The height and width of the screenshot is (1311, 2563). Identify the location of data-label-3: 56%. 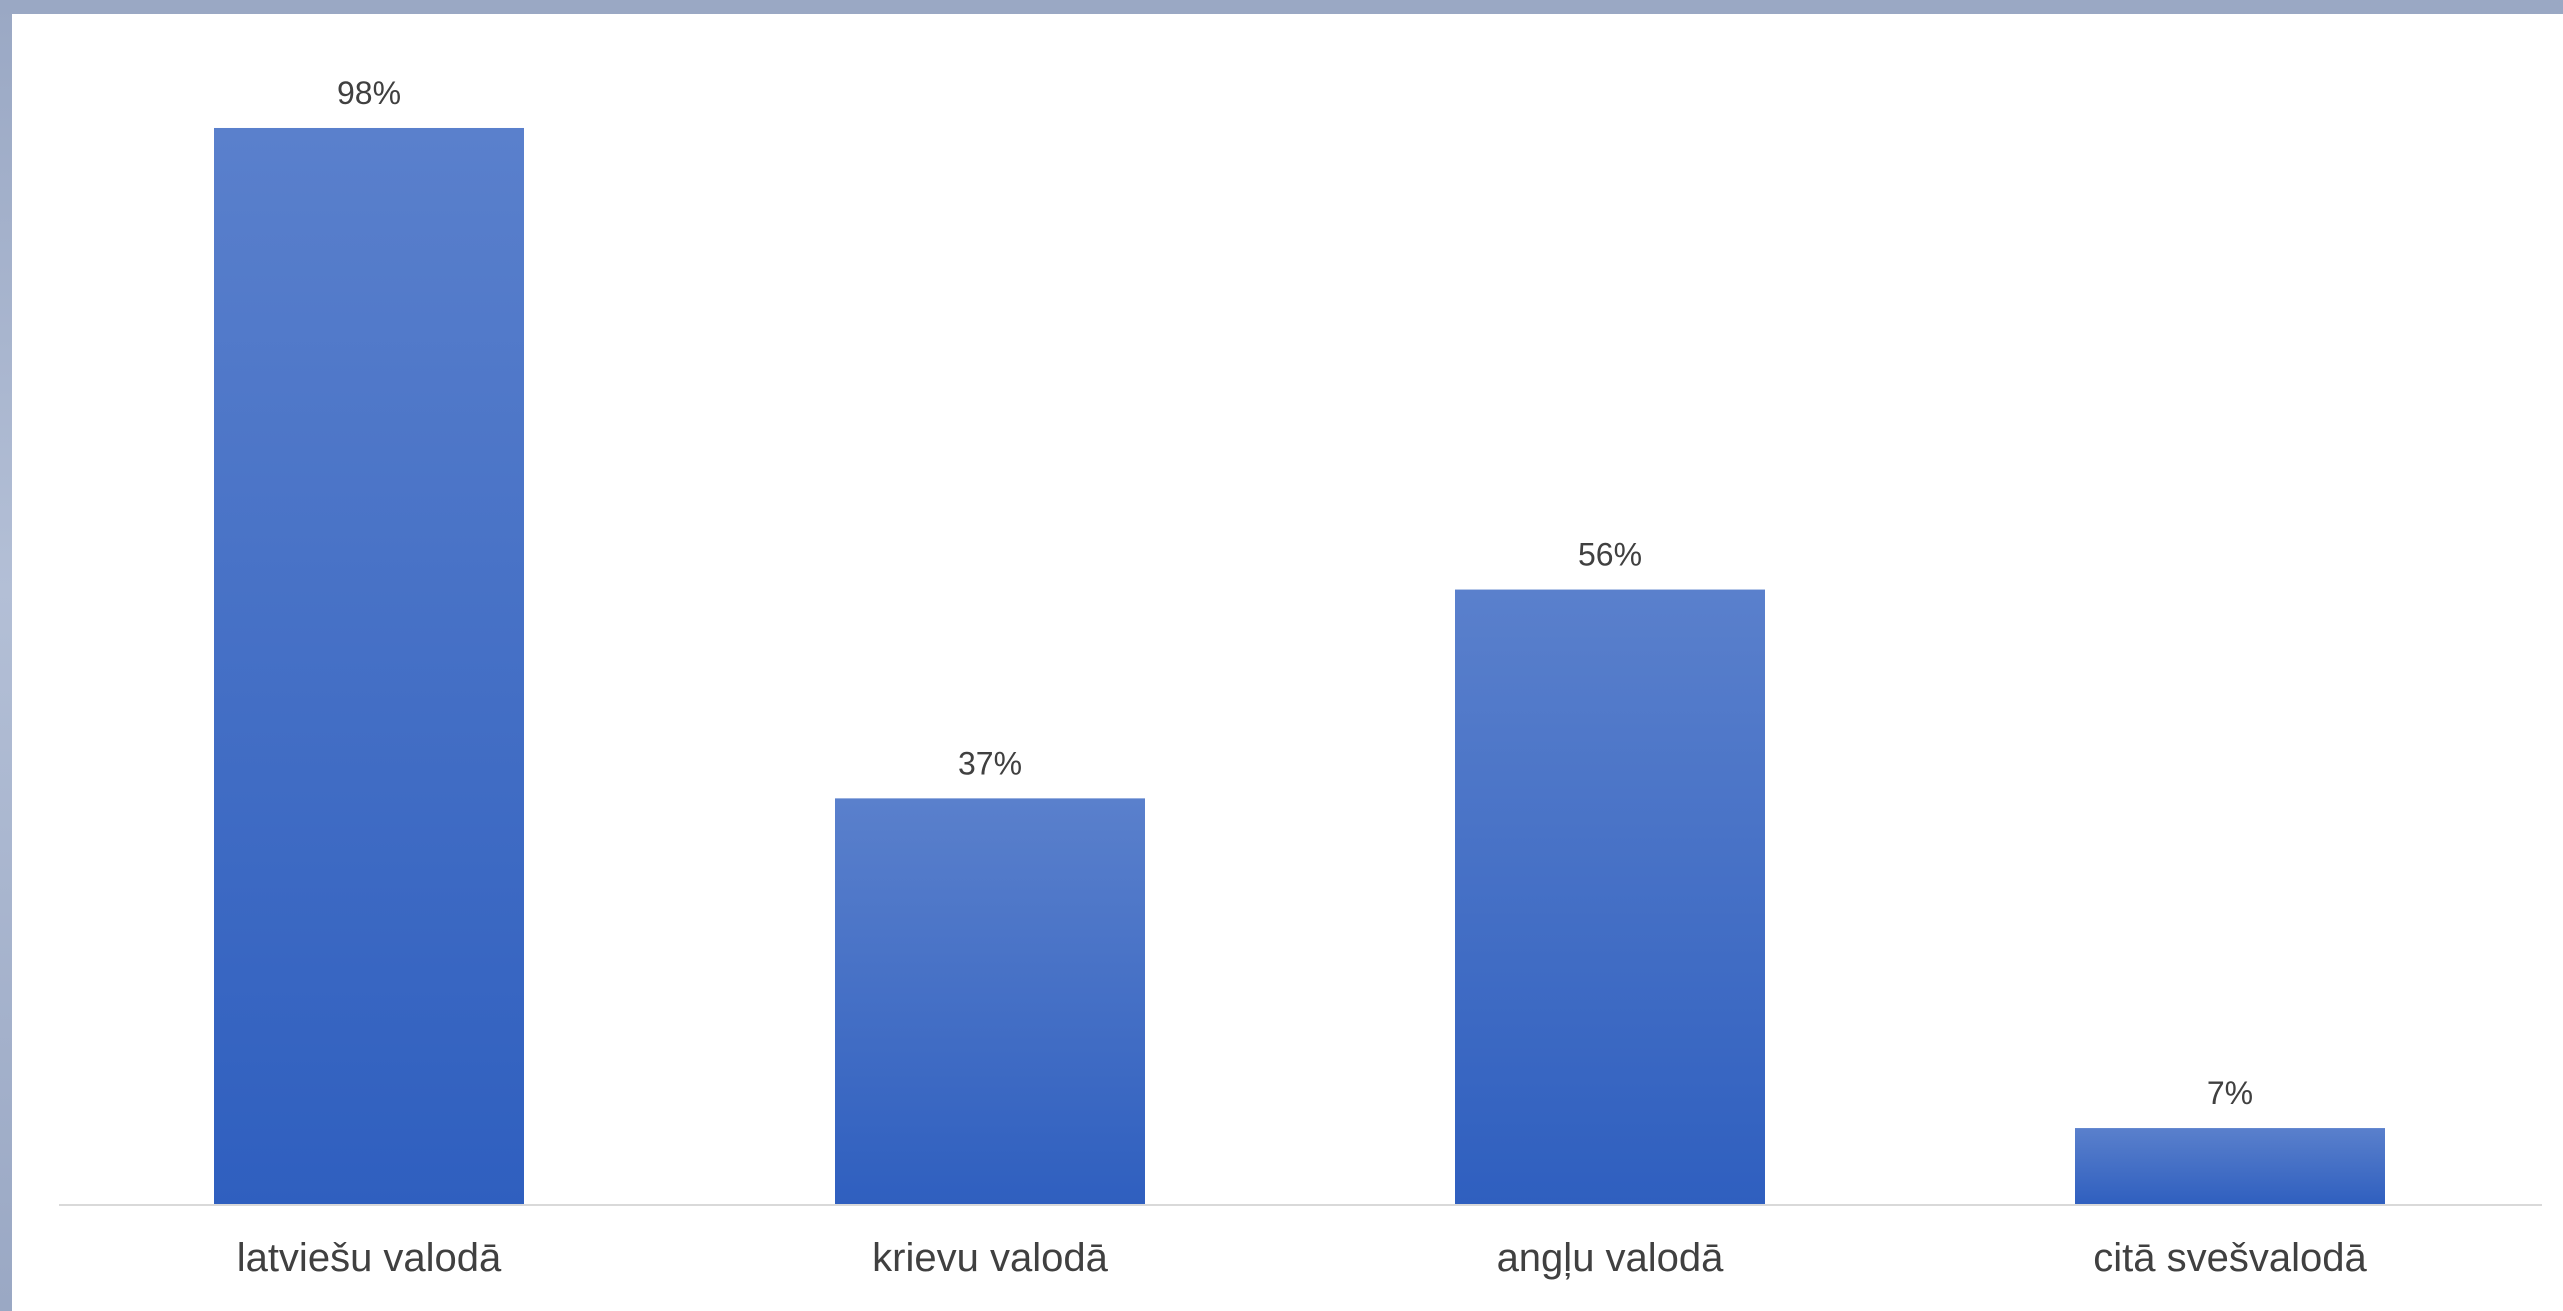
(1610, 555).